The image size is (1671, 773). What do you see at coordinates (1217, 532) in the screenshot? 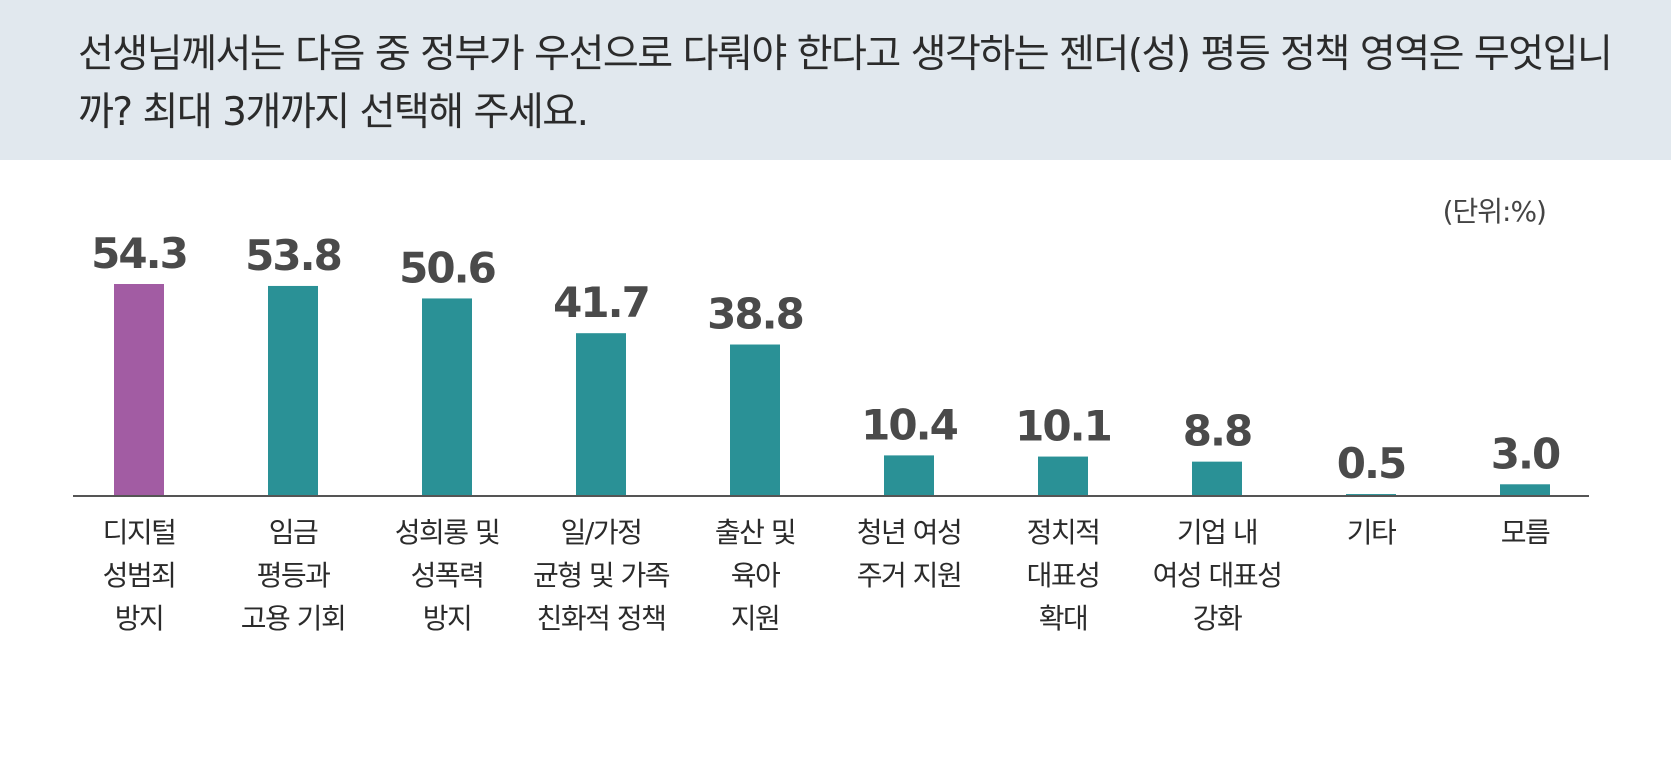
I see `category-label: 기업 내` at bounding box center [1217, 532].